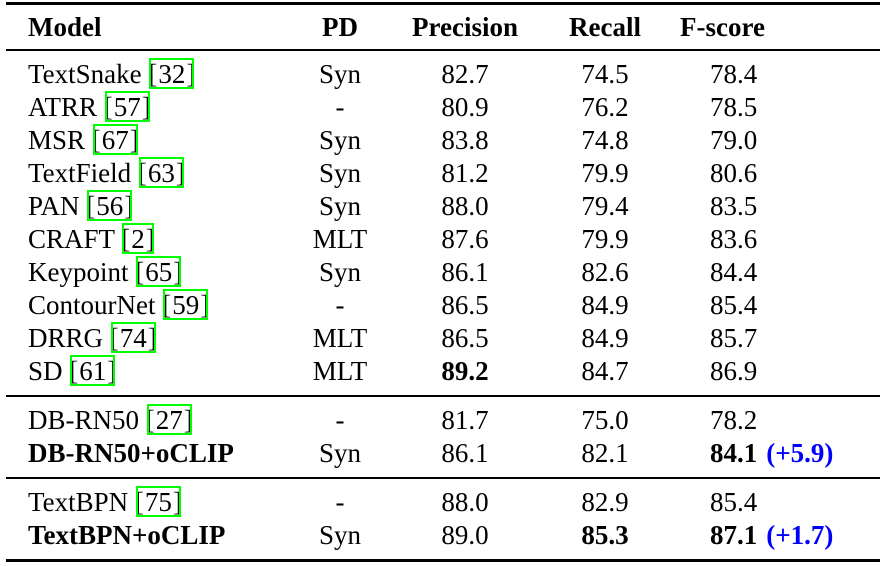 The image size is (886, 566). I want to click on cell-model: MSR [67], so click(153, 140).